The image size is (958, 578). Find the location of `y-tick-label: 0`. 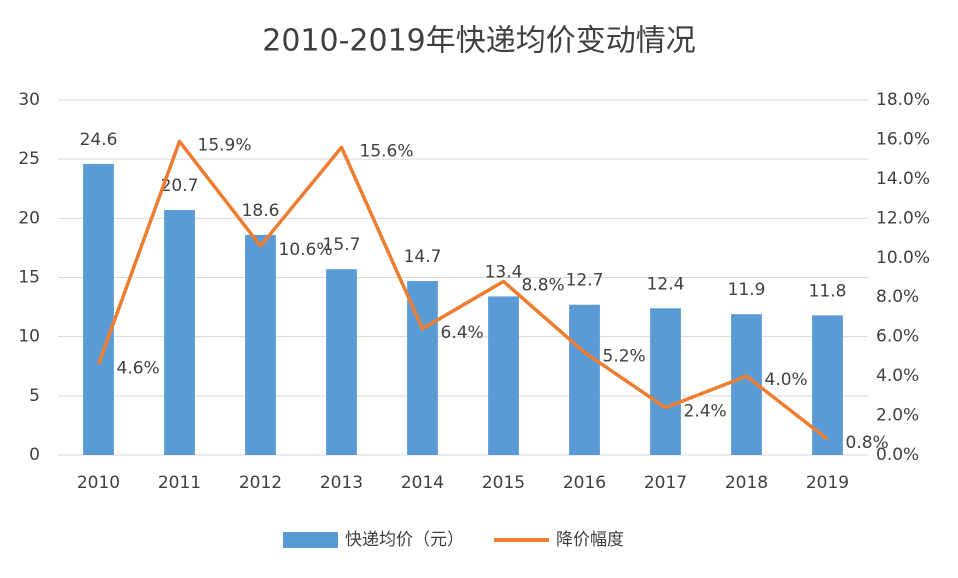

y-tick-label: 0 is located at coordinates (34, 455).